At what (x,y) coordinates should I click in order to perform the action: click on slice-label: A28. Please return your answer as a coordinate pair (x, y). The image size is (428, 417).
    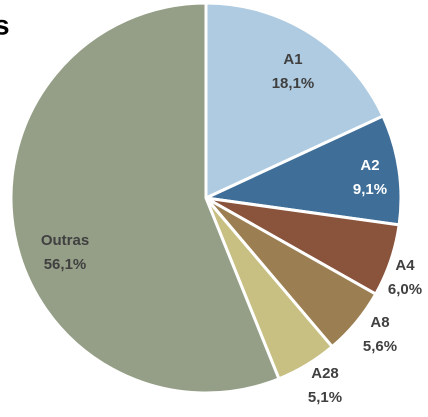
    Looking at the image, I should click on (325, 373).